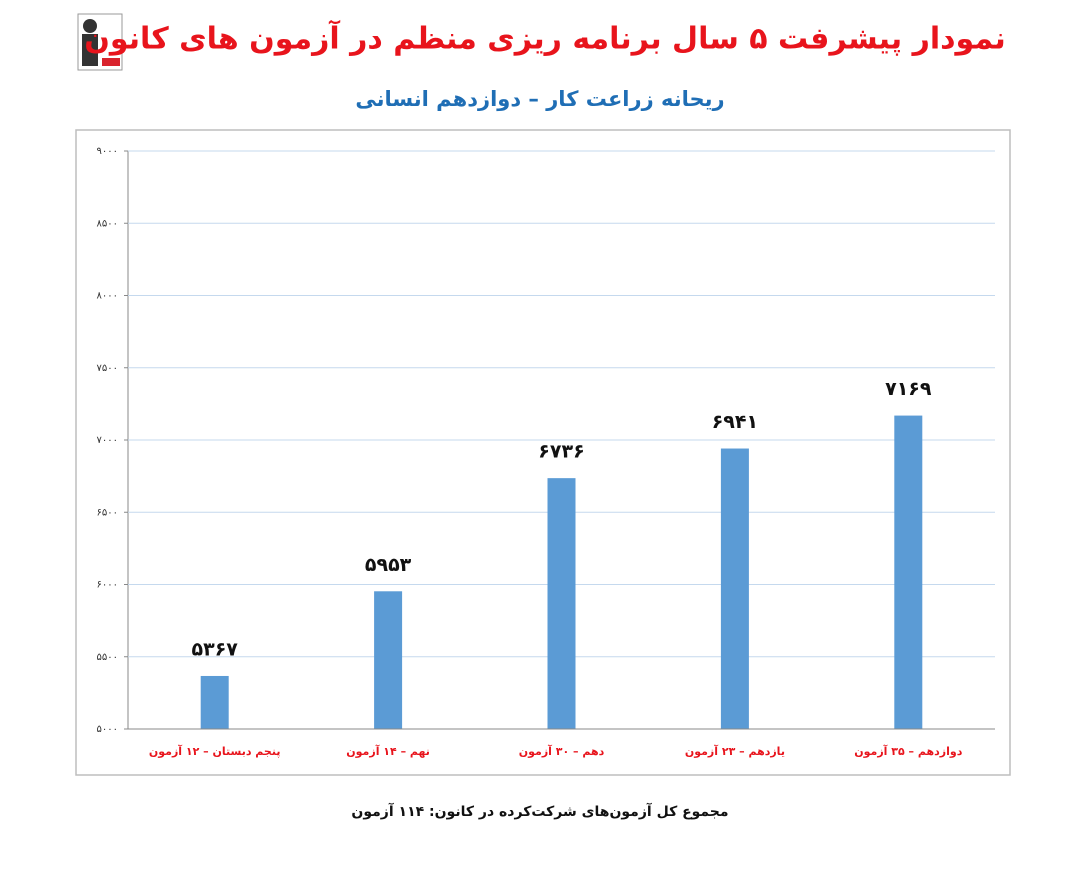 The height and width of the screenshot is (874, 1080). Describe the element at coordinates (908, 751) in the screenshot. I see `x-tick-label: دوازدهم – ۳۵ آزمون` at that location.